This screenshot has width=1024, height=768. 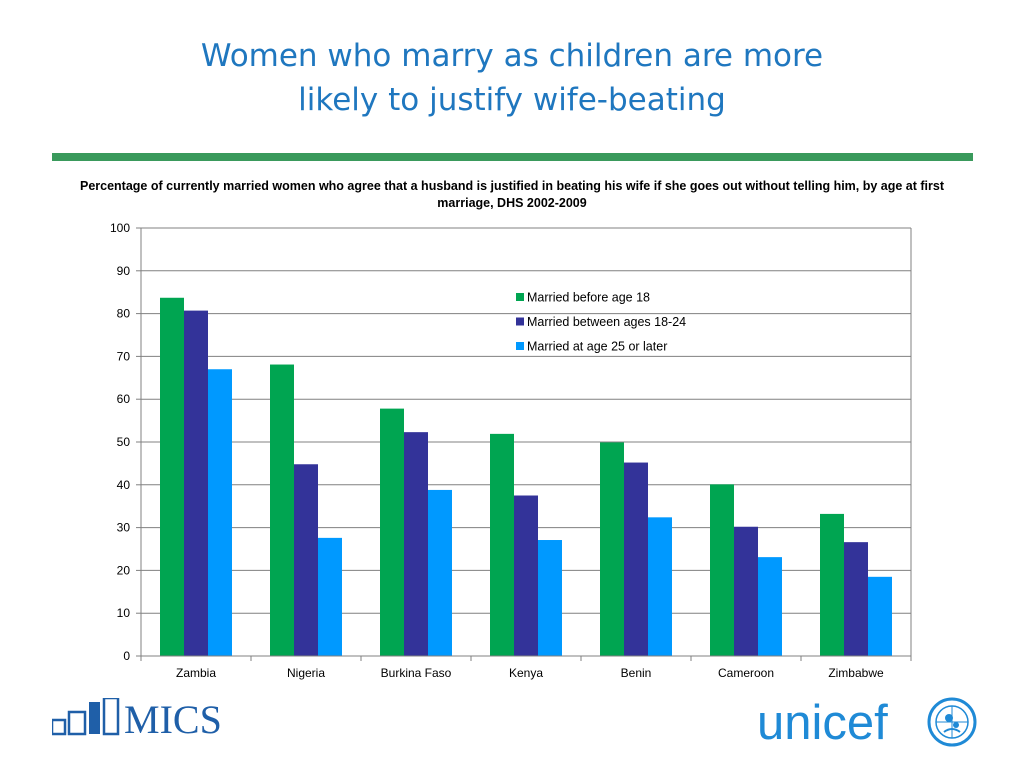 I want to click on mics-logo: MICS, so click(x=137, y=719).